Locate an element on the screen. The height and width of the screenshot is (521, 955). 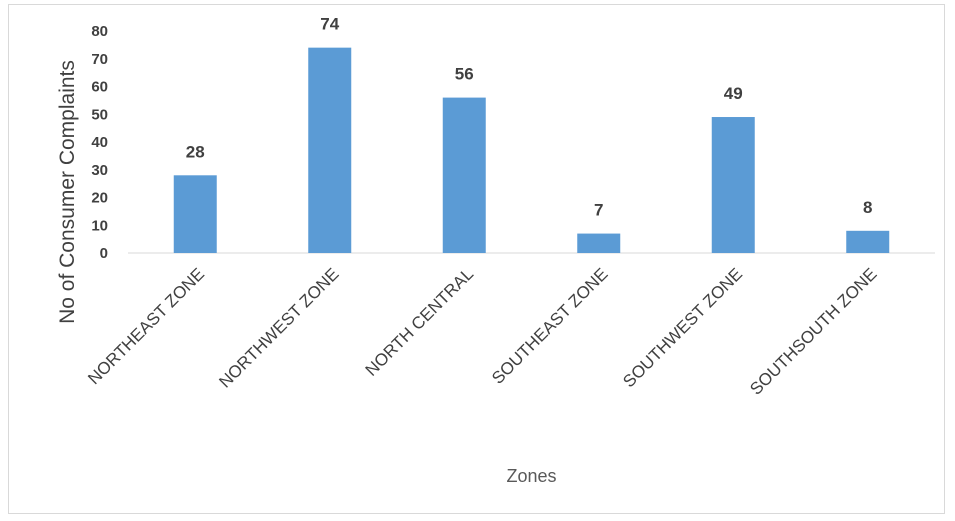
y-axis-ticks: 0 10 20 30 40 50 60 70 80 is located at coordinates (99, 142).